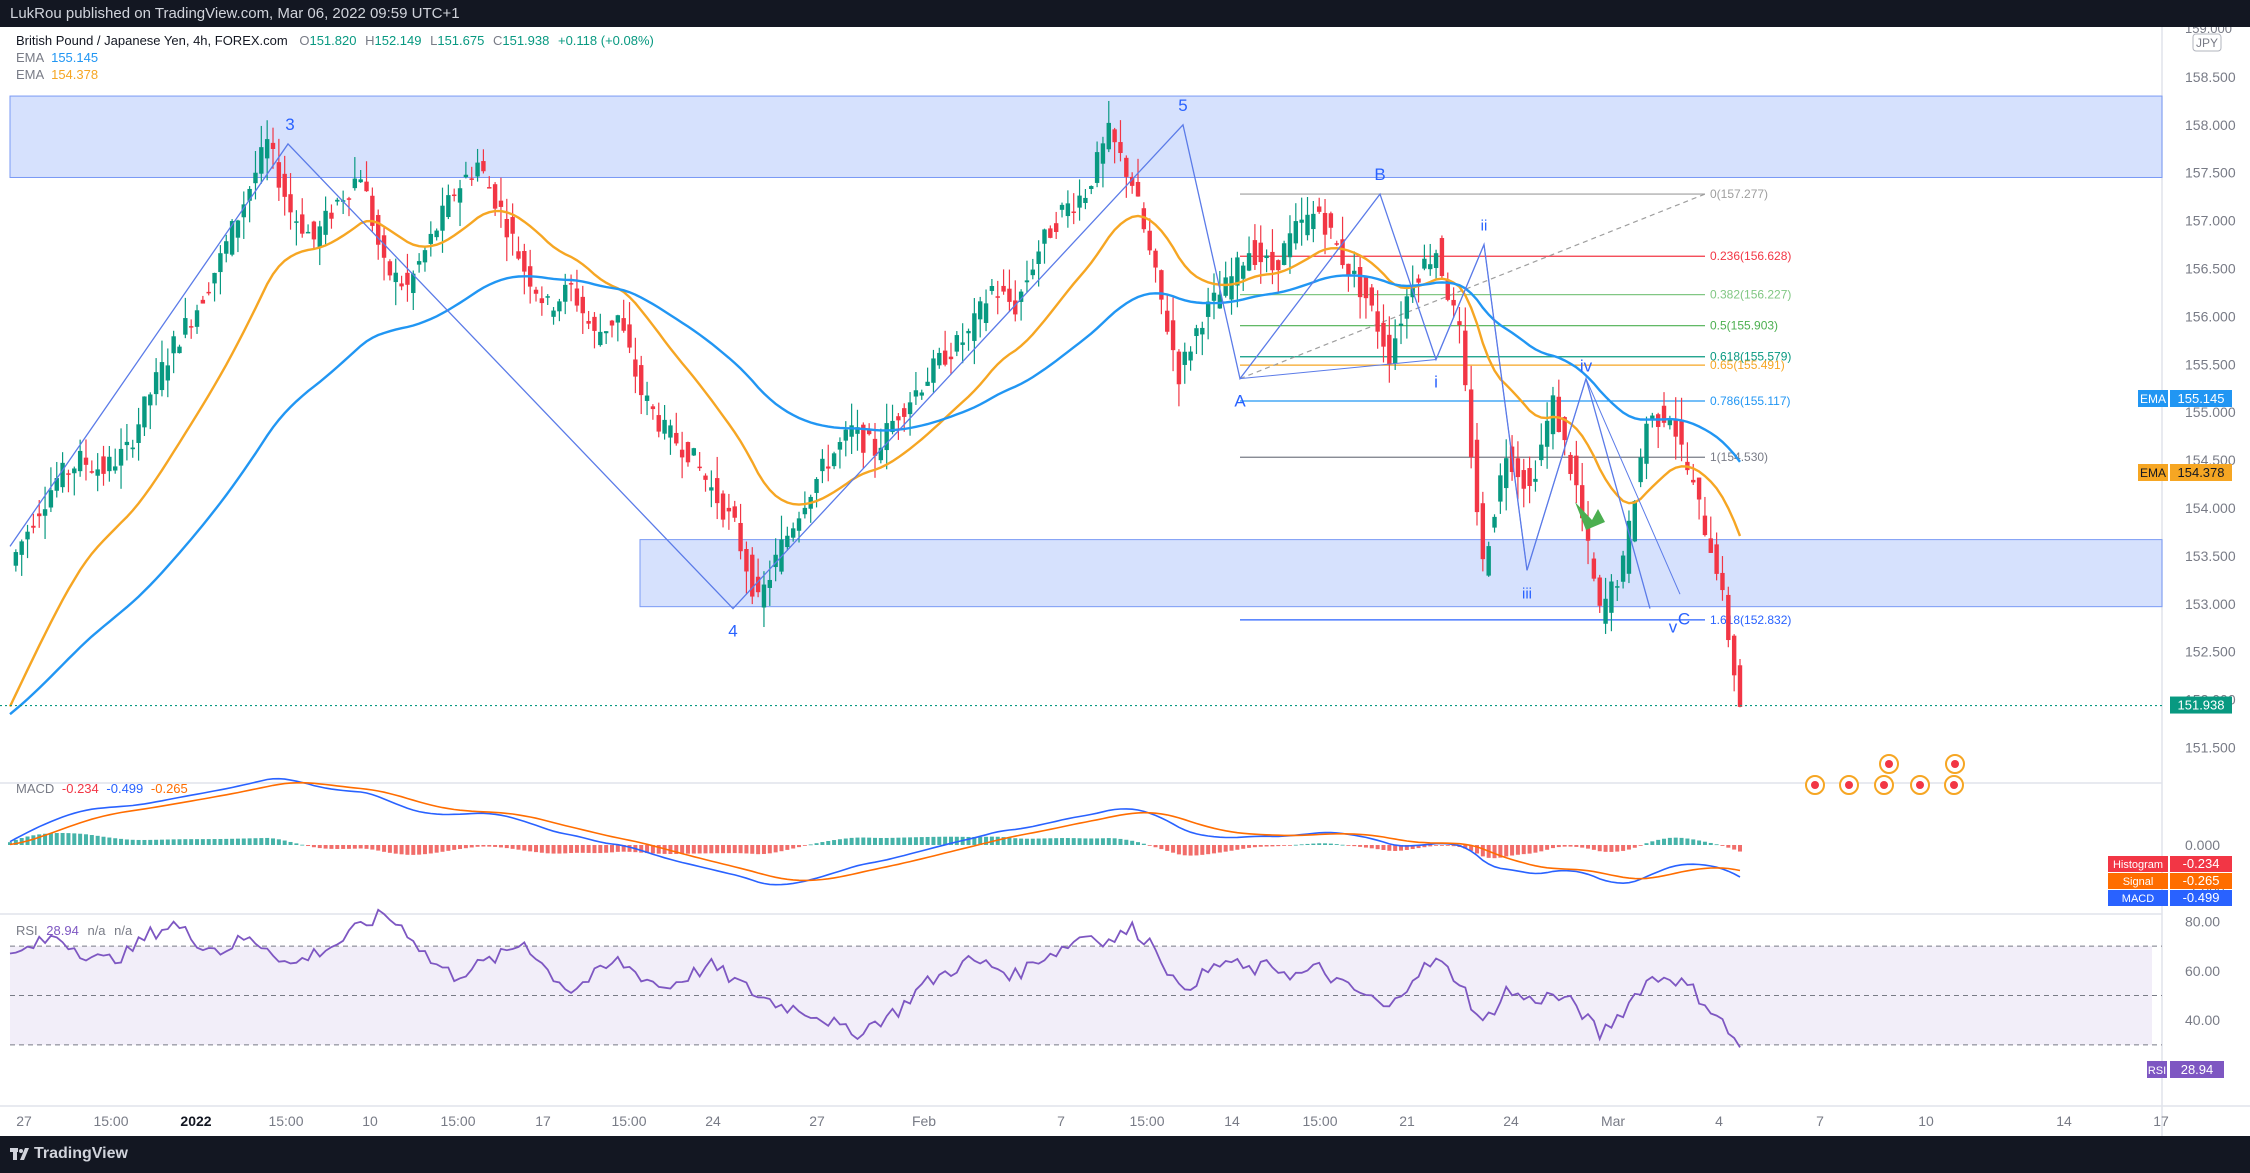 This screenshot has height=1173, width=2250. I want to click on sub-wave-path, so click(1460, 418).